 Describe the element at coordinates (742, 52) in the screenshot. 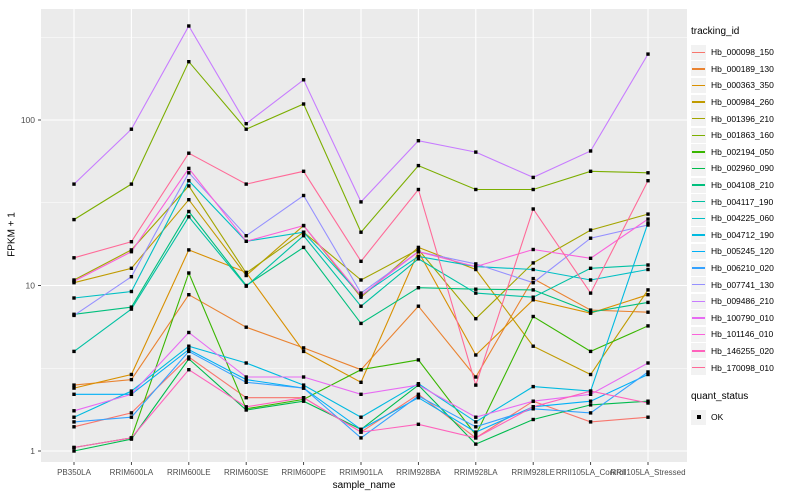

I see `legend-label: Hb_000098_150` at that location.